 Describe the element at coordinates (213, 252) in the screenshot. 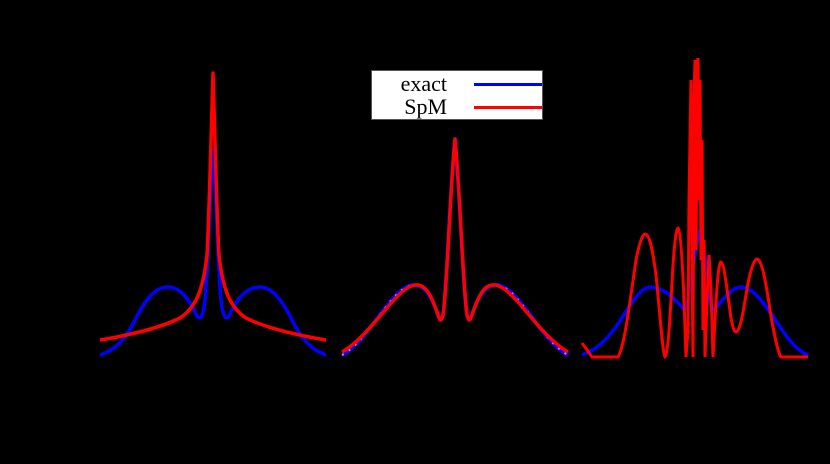

I see `exact-curve-left` at that location.